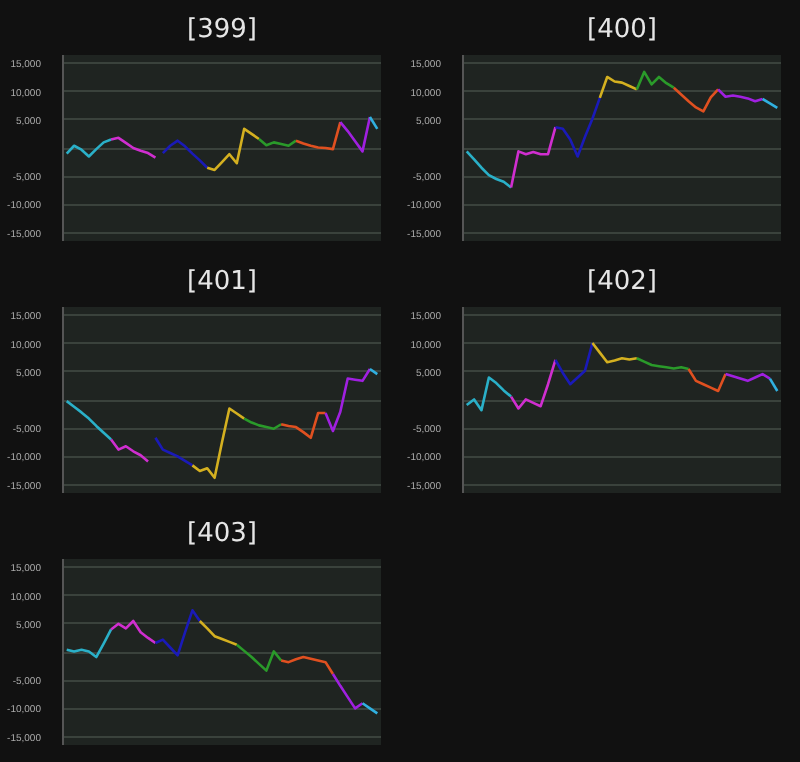 The width and height of the screenshot is (800, 762). I want to click on chart-title: [402], so click(622, 282).